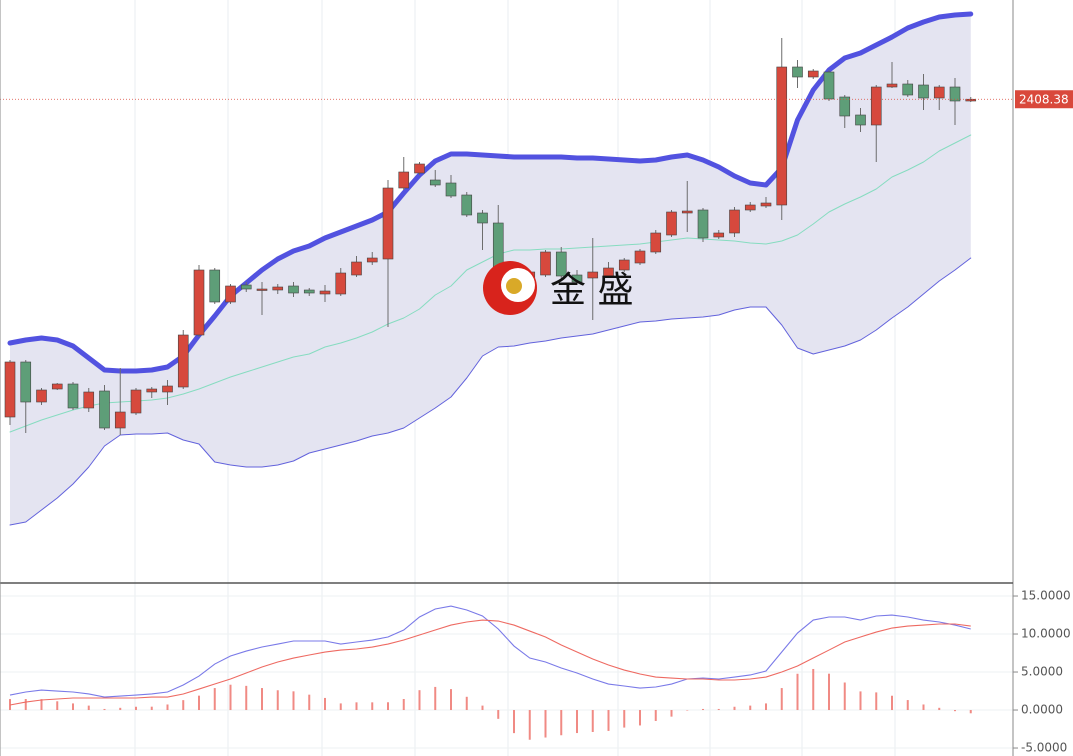  I want to click on watermark: 金 盛, so click(591, 290).